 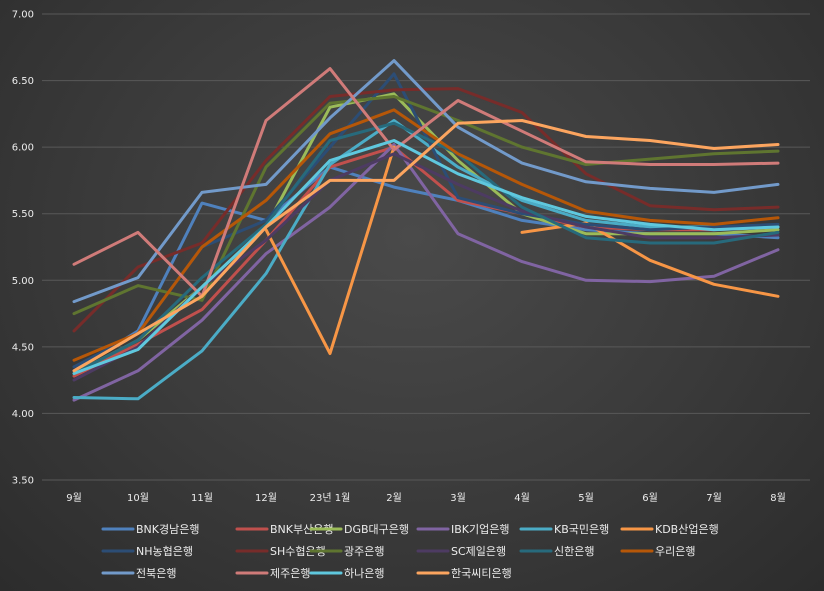 What do you see at coordinates (23, 81) in the screenshot?
I see `y-tick-label: 6.50` at bounding box center [23, 81].